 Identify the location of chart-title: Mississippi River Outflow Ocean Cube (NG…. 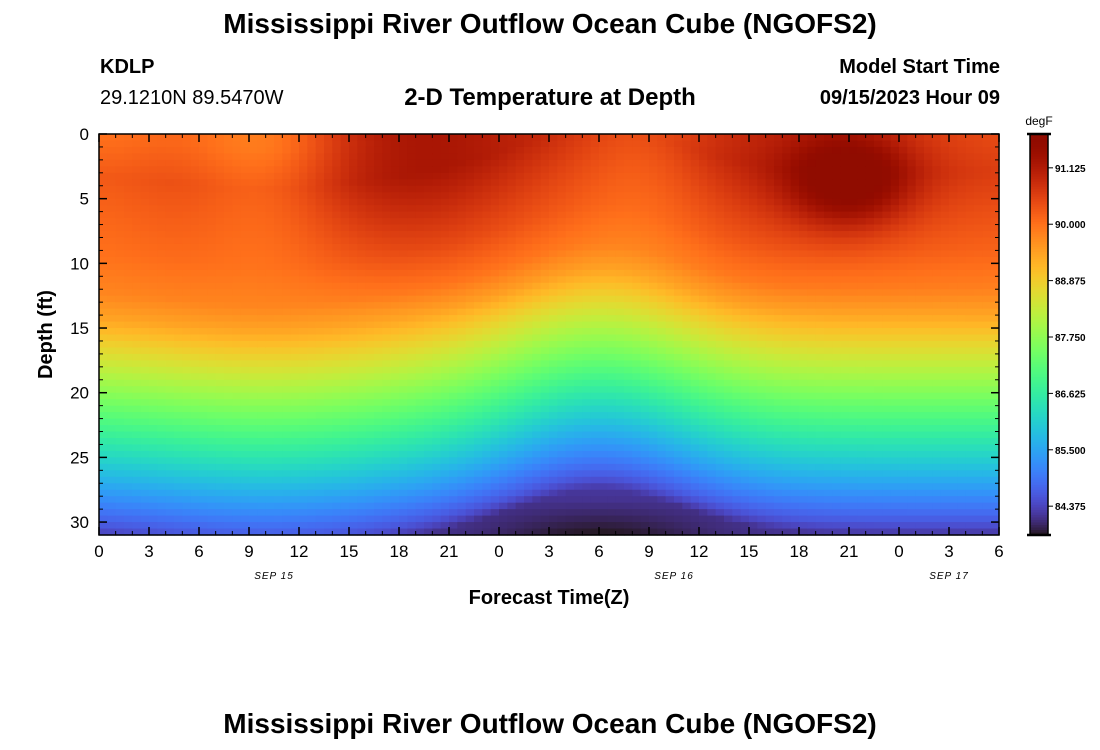
(550, 23).